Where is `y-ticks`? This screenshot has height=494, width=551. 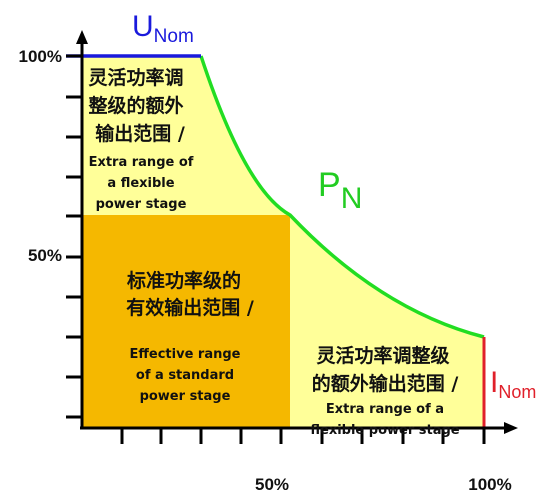 y-ticks is located at coordinates (74, 236).